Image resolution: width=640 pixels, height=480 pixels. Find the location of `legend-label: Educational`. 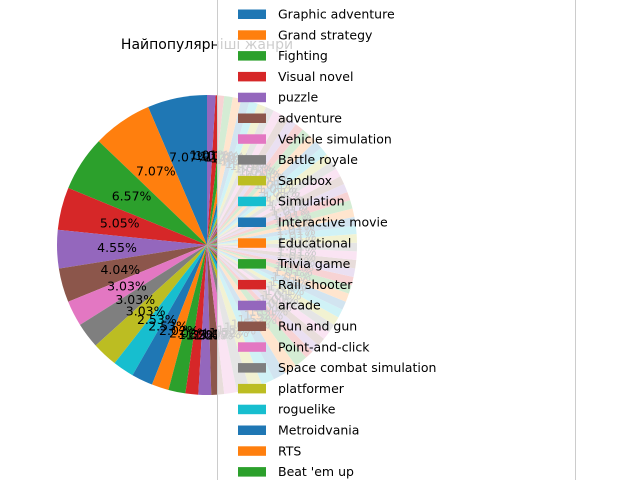

legend-label: Educational is located at coordinates (314, 242).